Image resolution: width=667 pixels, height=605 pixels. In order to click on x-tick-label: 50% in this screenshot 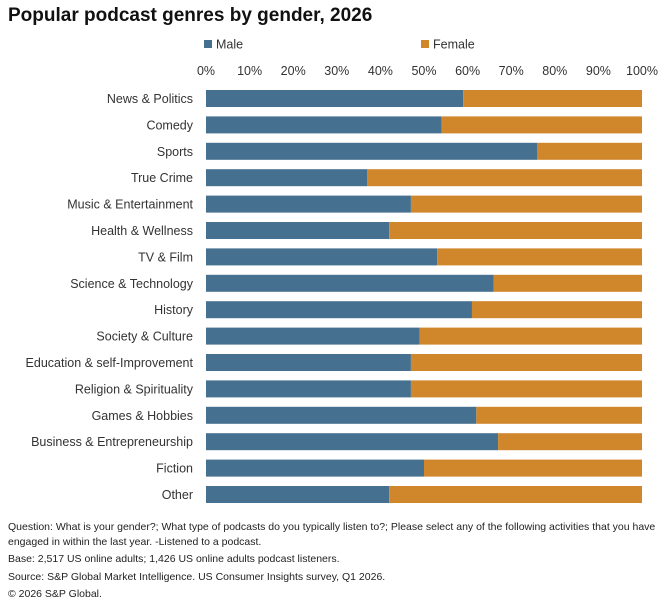, I will do `click(423, 71)`.